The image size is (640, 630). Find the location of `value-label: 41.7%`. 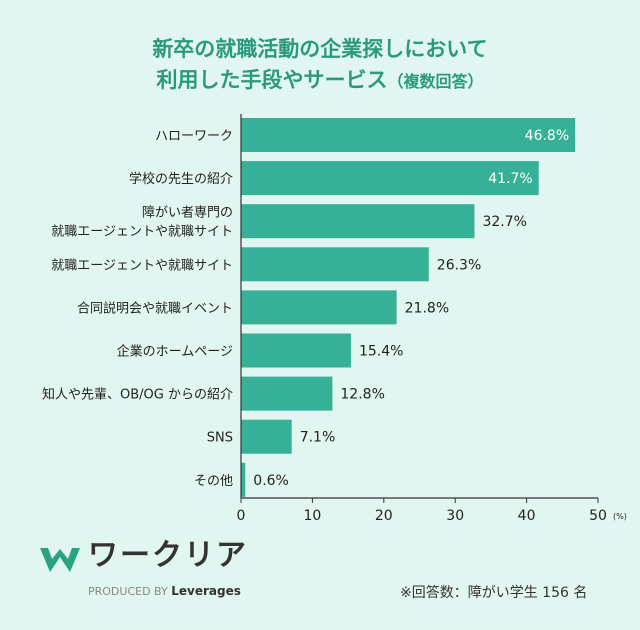

value-label: 41.7% is located at coordinates (510, 179).